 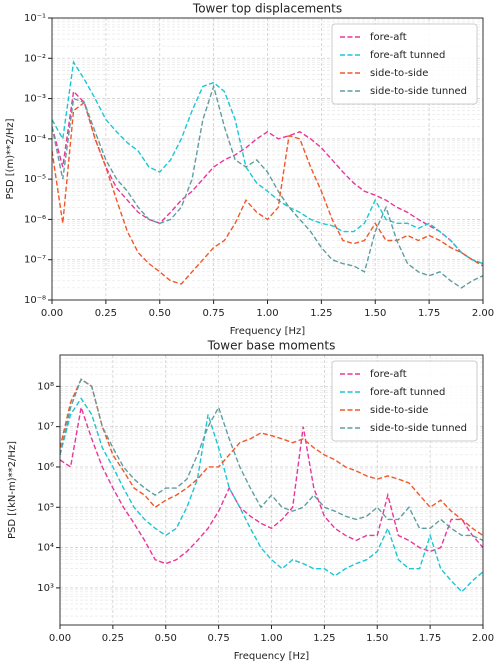 I want to click on subplot-title: Tower base moments, so click(x=271, y=346).